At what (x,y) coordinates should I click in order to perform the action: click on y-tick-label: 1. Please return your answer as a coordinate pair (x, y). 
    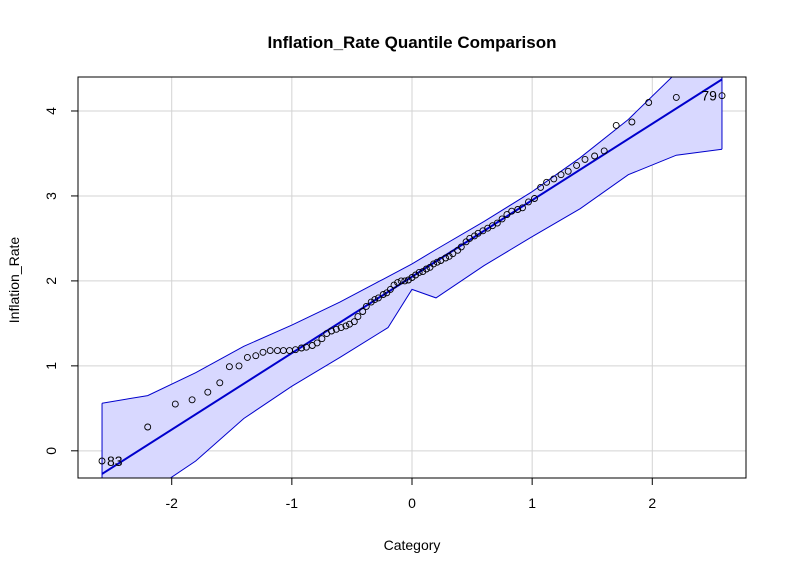
    Looking at the image, I should click on (51, 366).